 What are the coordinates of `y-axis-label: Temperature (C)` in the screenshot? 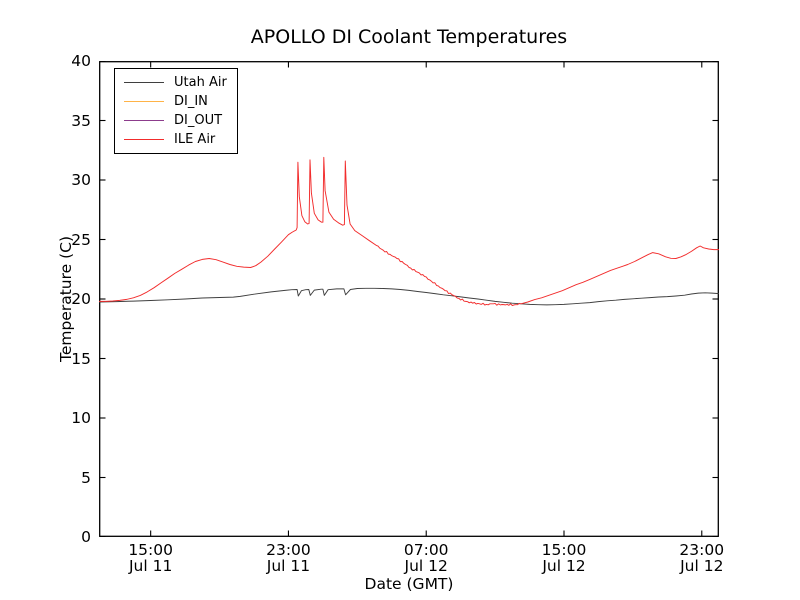 It's located at (66, 299).